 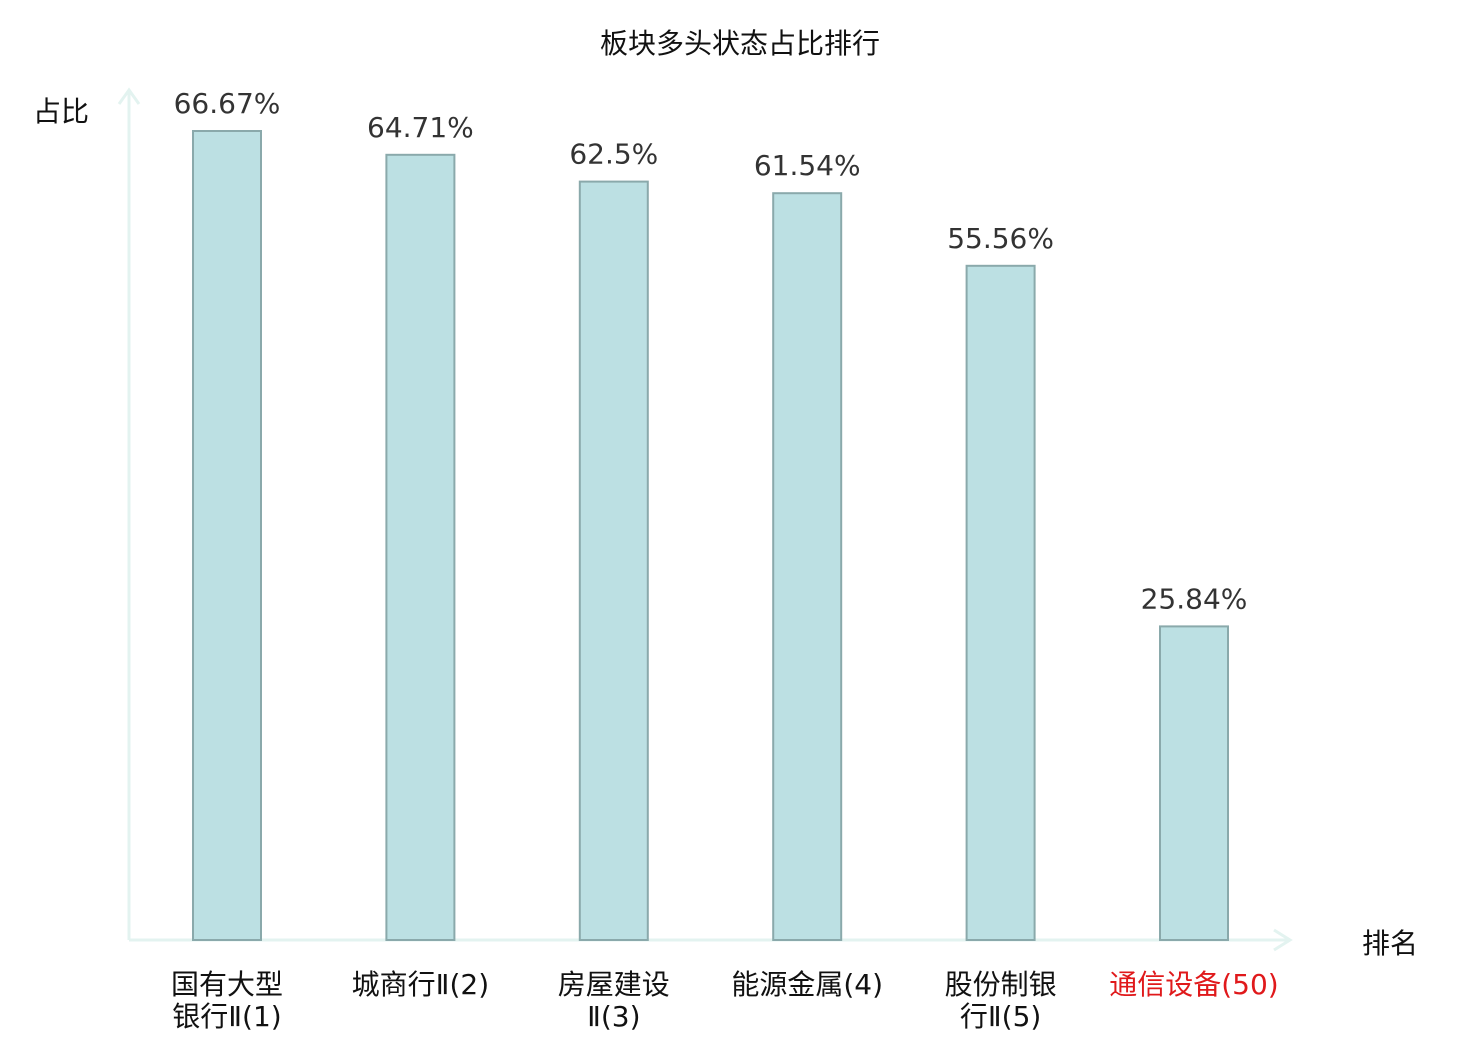 I want to click on x-axis-label: 排名, so click(x=1390, y=943).